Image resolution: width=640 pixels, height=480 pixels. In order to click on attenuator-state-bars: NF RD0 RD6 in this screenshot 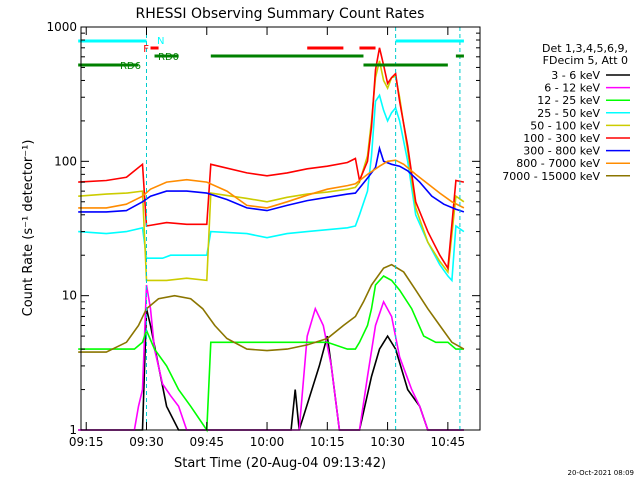, I will do `click(271, 54)`.